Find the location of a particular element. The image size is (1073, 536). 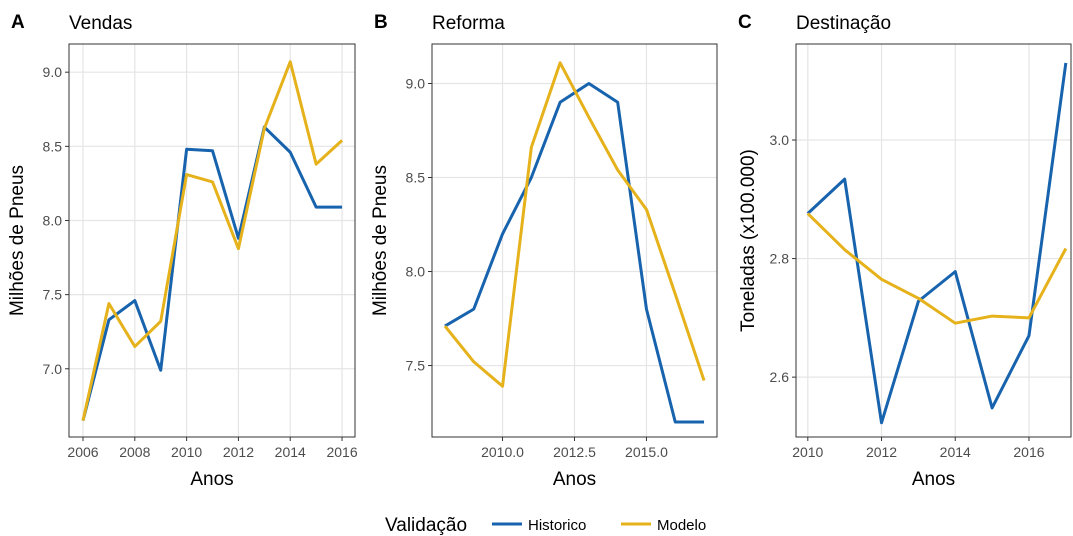

panel-tag: A is located at coordinates (18, 22).